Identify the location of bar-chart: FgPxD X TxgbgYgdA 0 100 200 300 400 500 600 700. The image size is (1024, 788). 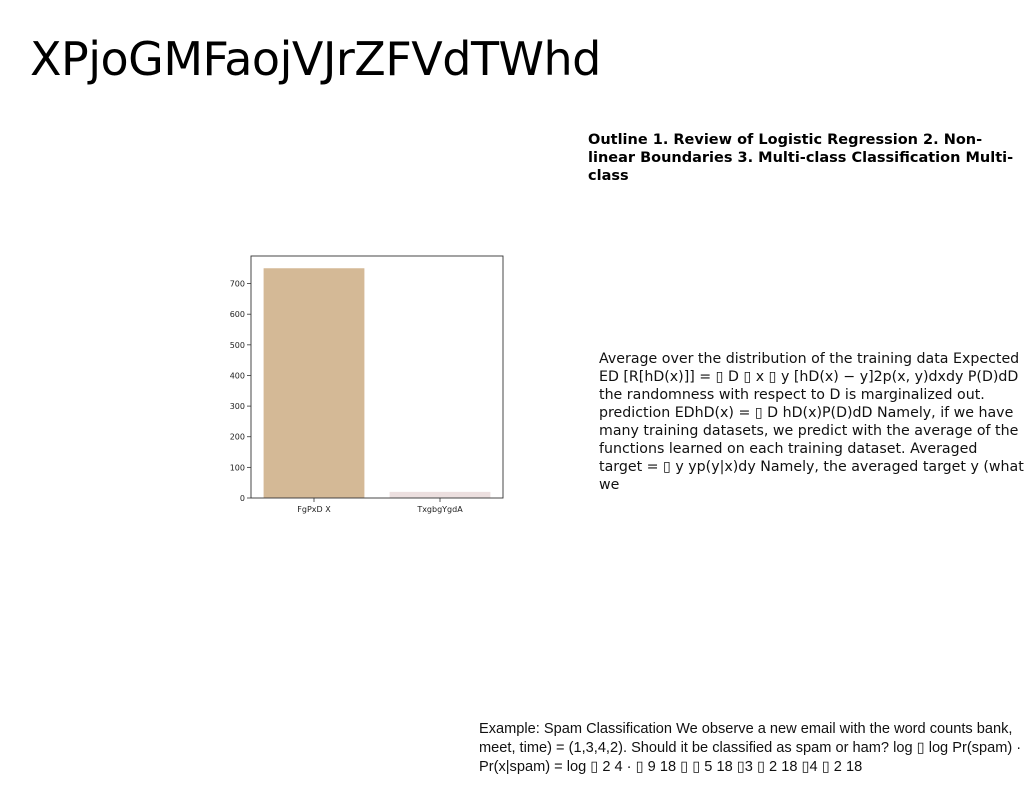
(370, 385).